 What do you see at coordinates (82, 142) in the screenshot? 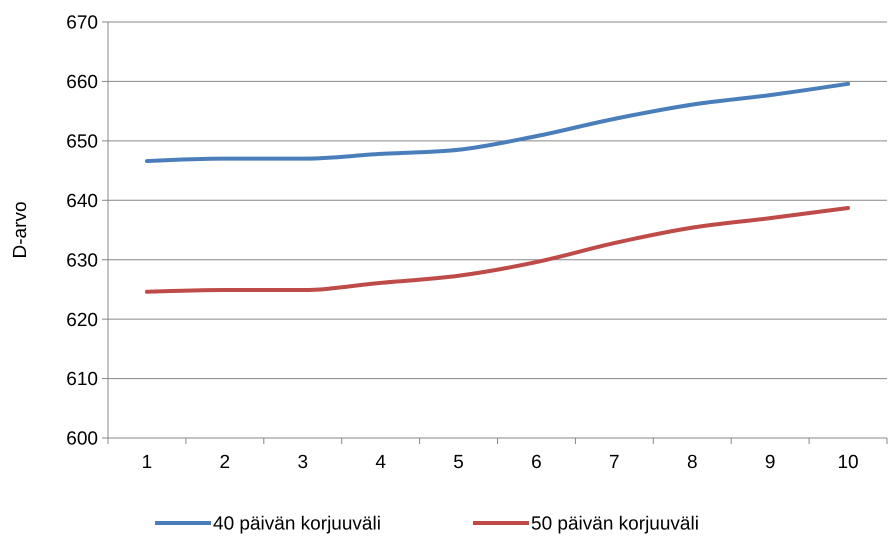
I see `y-tick-label: 650` at bounding box center [82, 142].